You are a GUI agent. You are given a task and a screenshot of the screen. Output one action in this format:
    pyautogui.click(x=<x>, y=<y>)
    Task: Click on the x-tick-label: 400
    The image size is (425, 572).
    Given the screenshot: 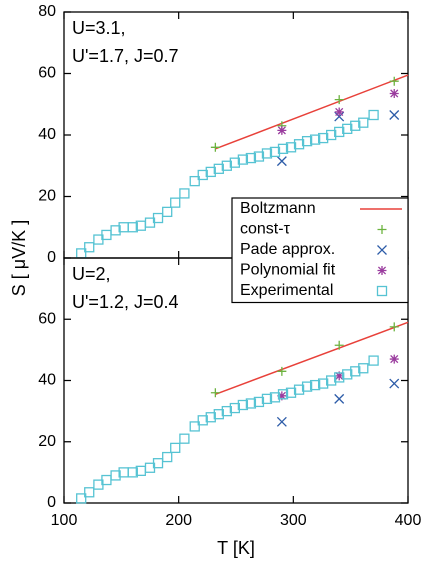 What is the action you would take?
    pyautogui.click(x=408, y=520)
    